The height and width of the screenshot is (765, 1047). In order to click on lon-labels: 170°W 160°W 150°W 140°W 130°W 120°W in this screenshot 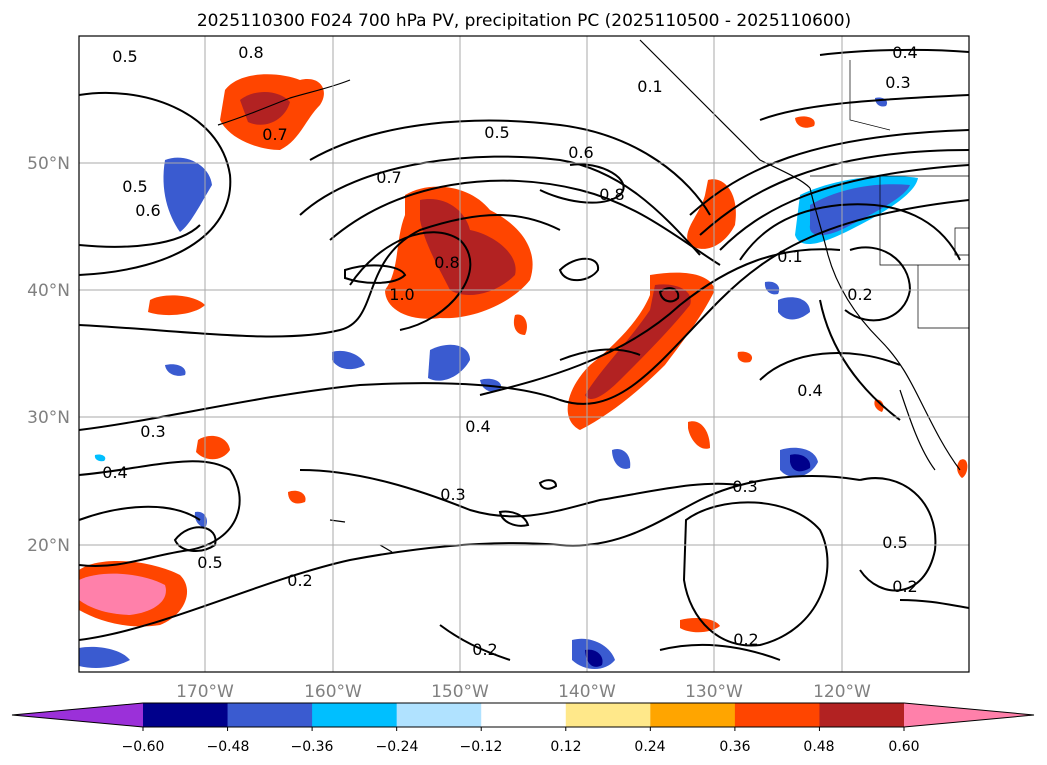, I will do `click(523, 692)`.